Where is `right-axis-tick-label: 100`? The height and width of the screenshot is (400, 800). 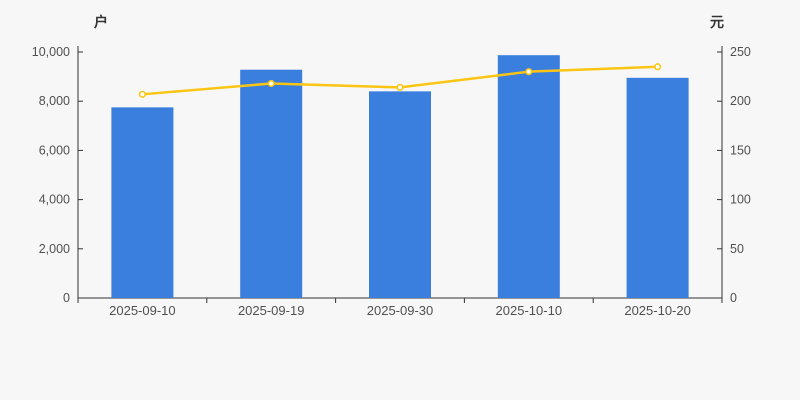
right-axis-tick-label: 100 is located at coordinates (740, 200).